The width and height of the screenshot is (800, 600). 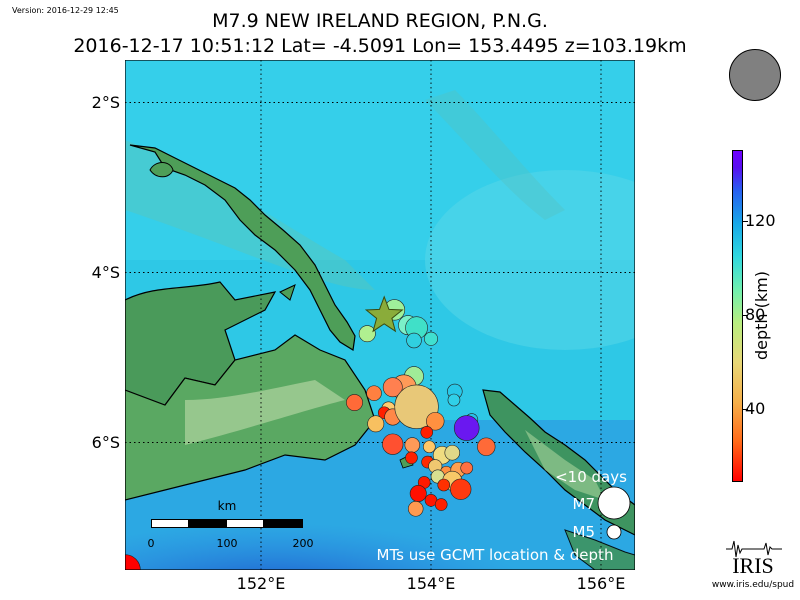 I want to click on solomon-land, so click(x=599, y=549).